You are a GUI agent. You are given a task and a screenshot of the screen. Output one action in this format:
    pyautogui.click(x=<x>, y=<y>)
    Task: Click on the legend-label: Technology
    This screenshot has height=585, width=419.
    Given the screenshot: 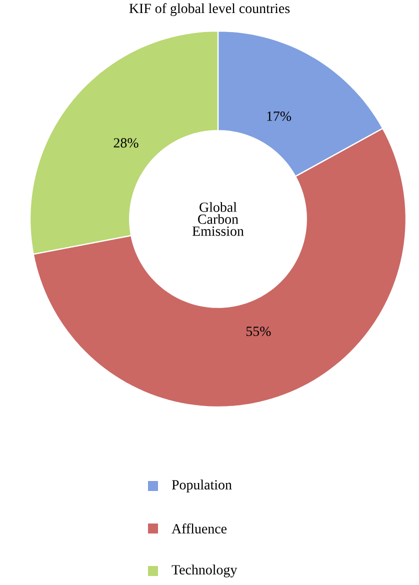 What is the action you would take?
    pyautogui.click(x=205, y=571)
    